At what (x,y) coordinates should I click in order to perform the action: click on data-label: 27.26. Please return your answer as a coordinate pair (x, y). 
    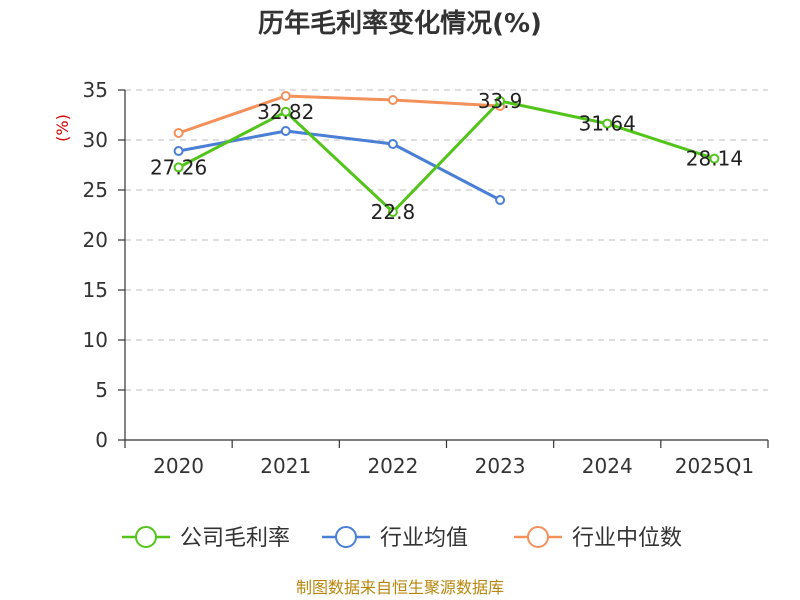
    Looking at the image, I should click on (178, 167).